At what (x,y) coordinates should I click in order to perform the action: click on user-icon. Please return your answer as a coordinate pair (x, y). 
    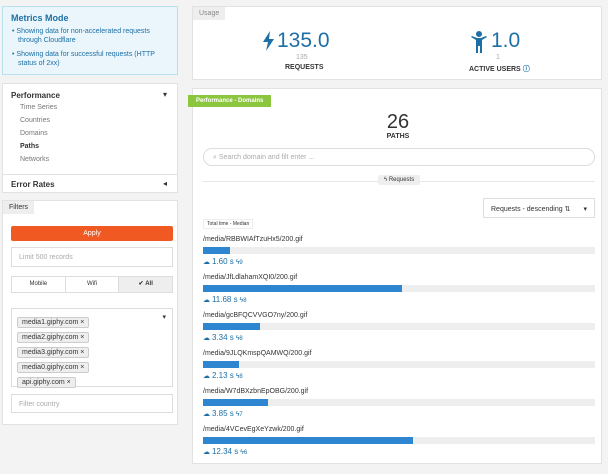
    Looking at the image, I should click on (479, 42).